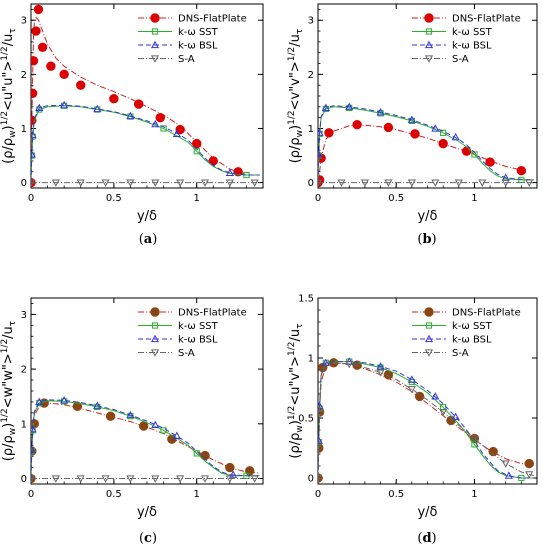 The width and height of the screenshot is (543, 550). What do you see at coordinates (148, 239) in the screenshot?
I see `caption-letter: a` at bounding box center [148, 239].